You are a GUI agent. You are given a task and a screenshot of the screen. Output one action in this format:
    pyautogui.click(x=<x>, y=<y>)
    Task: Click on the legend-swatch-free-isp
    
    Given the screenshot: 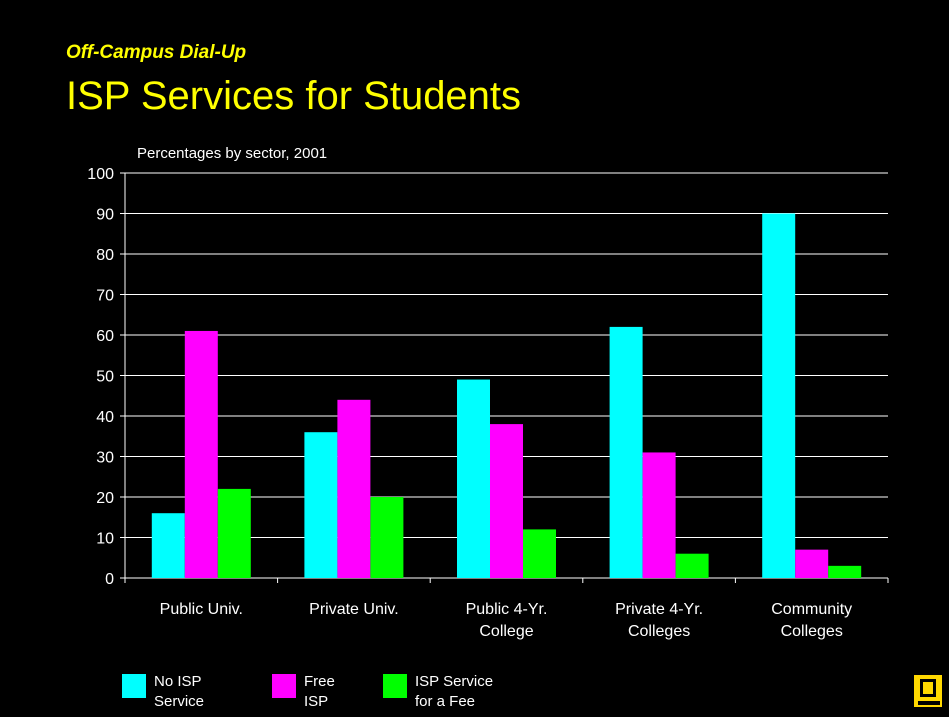 What is the action you would take?
    pyautogui.click(x=284, y=686)
    